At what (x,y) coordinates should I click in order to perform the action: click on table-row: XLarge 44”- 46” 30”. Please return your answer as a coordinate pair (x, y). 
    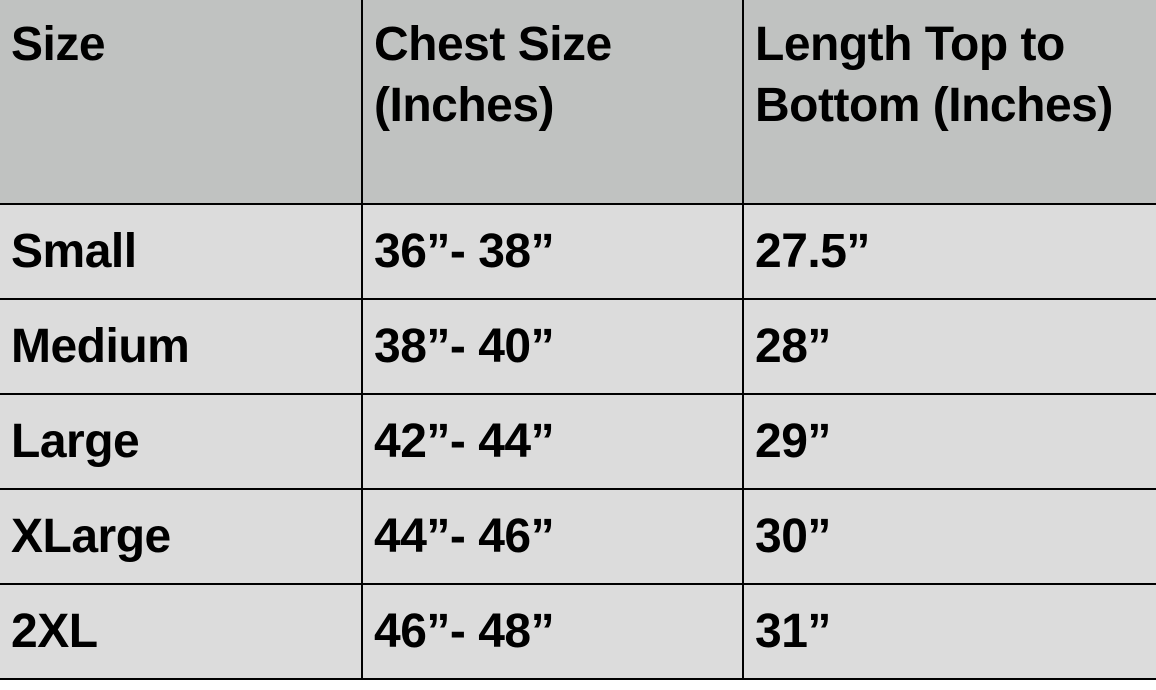
    Looking at the image, I should click on (578, 536).